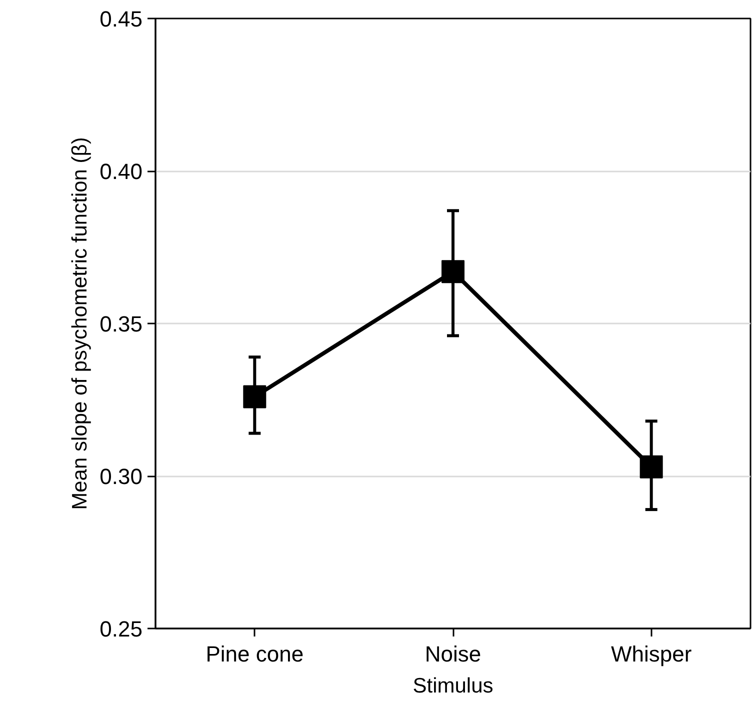 This screenshot has height=724, width=752. What do you see at coordinates (80, 323) in the screenshot?
I see `y-axis-title: Mean slope of psychometric function (β)` at bounding box center [80, 323].